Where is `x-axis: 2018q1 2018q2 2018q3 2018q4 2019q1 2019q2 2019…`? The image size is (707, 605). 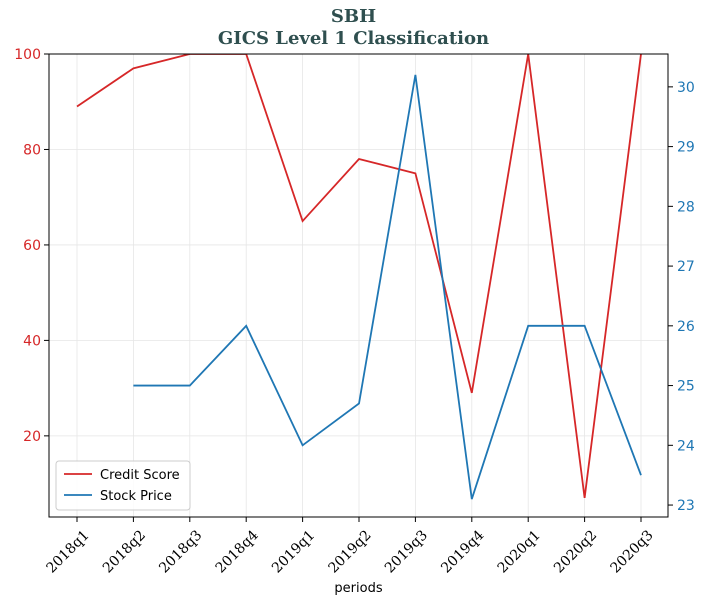 x-axis: 2018q1 2018q2 2018q3 2018q4 2019q1 2019q2 2019… is located at coordinates (350, 546).